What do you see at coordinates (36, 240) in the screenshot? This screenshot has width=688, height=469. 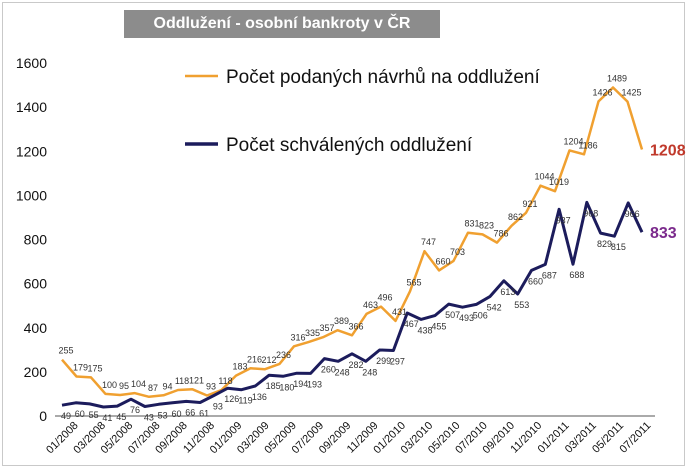 I see `y-tick-label: 800` at bounding box center [36, 240].